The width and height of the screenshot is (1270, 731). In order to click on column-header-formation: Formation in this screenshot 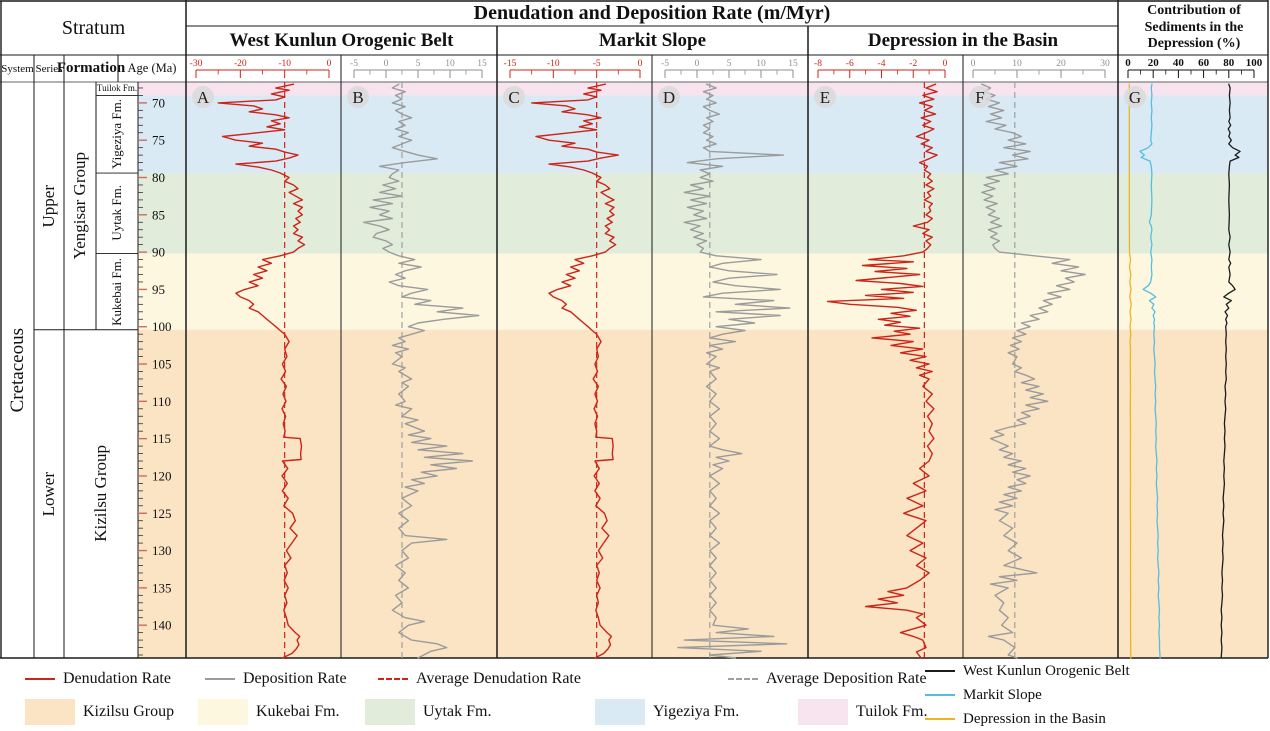, I will do `click(91, 68)`.